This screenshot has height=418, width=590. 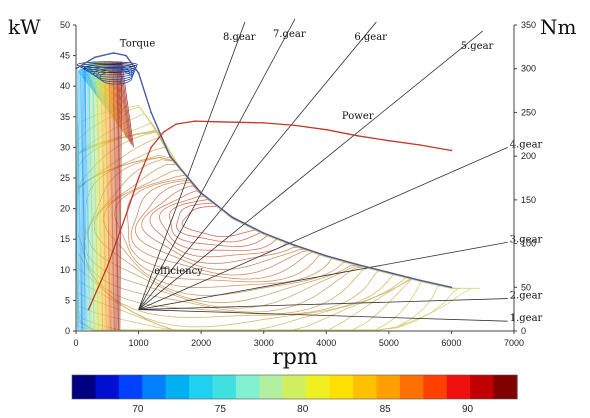 What do you see at coordinates (523, 331) in the screenshot?
I see `right-tick-label: 0` at bounding box center [523, 331].